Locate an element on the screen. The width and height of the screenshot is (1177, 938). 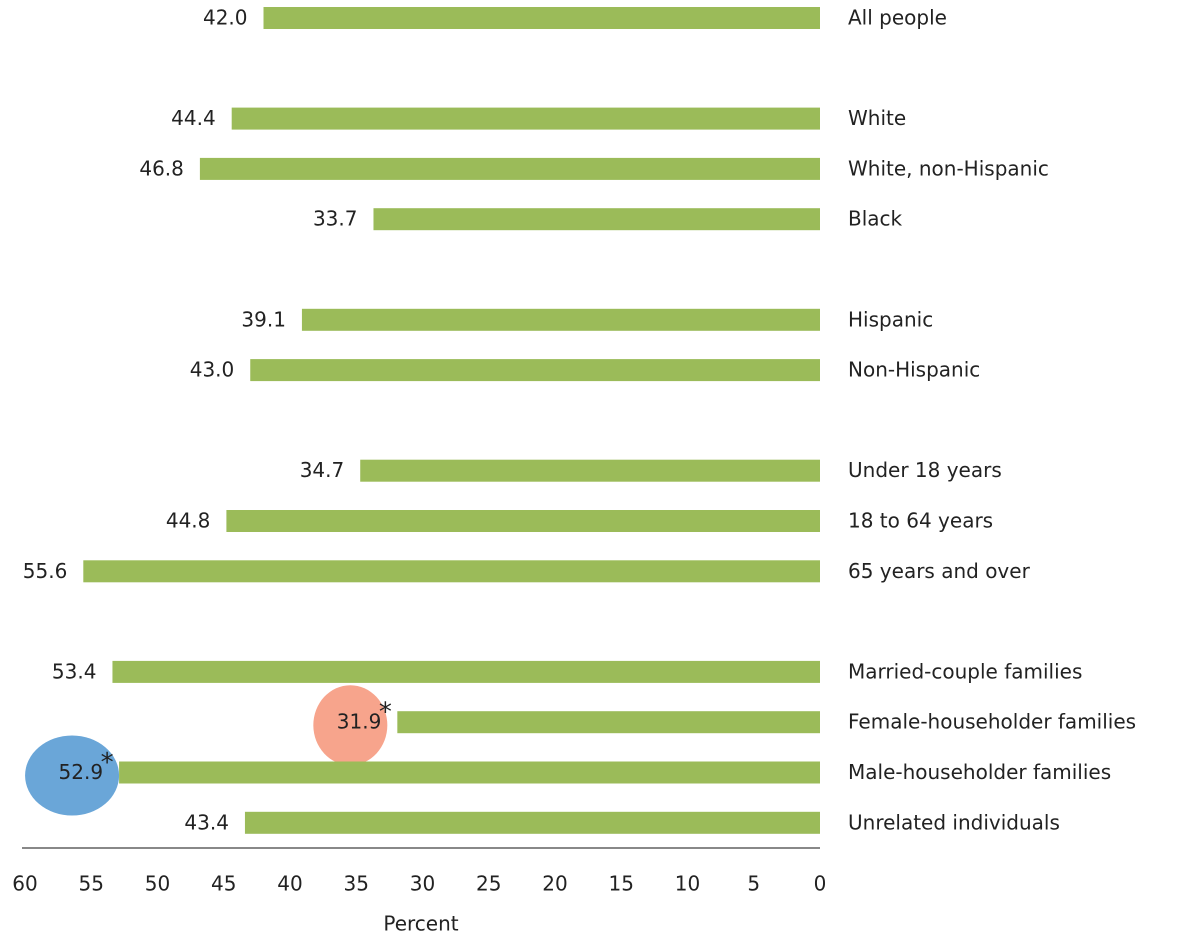
x-tick-label: 55 is located at coordinates (91, 884).